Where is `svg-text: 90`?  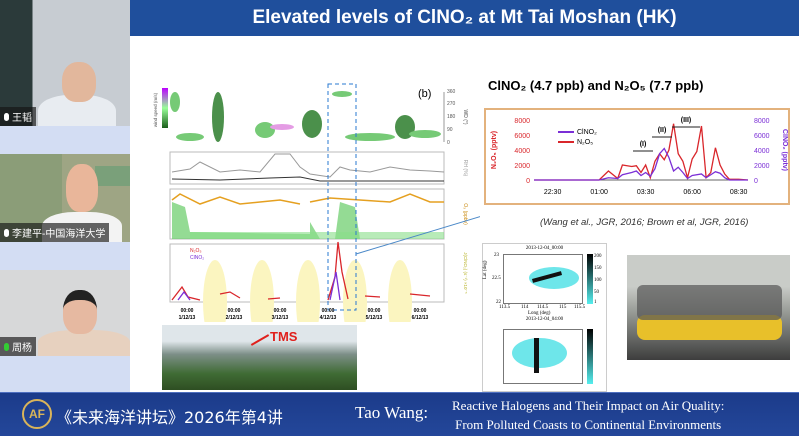
svg-text: 90 is located at coordinates (450, 130).